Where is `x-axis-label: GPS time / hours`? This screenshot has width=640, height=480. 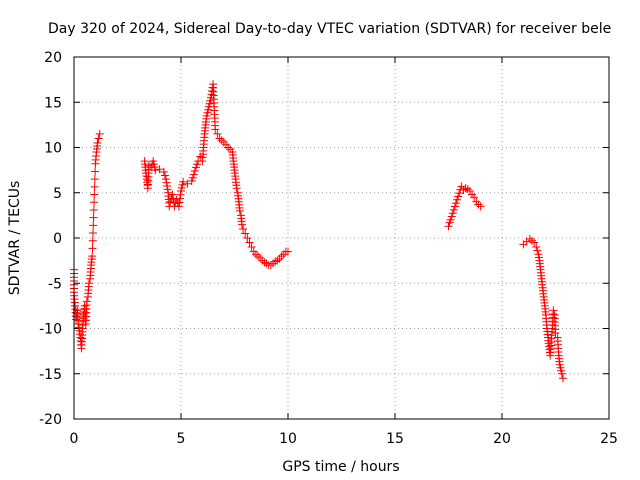
x-axis-label: GPS time / hours is located at coordinates (340, 467).